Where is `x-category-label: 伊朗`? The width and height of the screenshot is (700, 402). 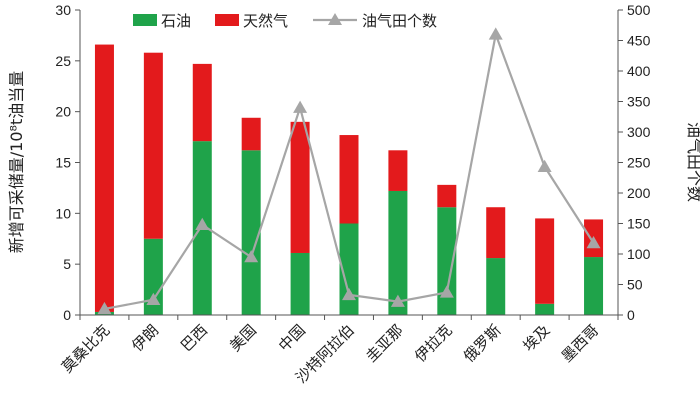 x-category-label: 伊朗 is located at coordinates (145, 338).